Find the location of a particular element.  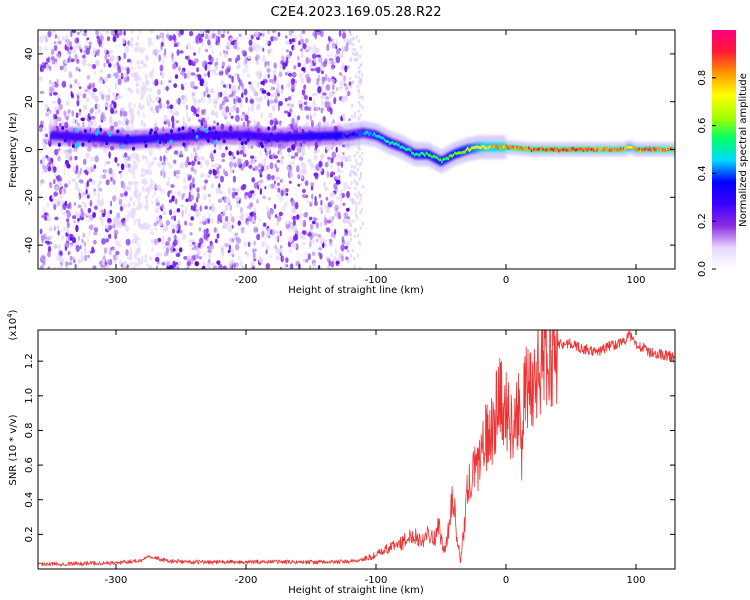

x-tick-label: 0 is located at coordinates (506, 580).